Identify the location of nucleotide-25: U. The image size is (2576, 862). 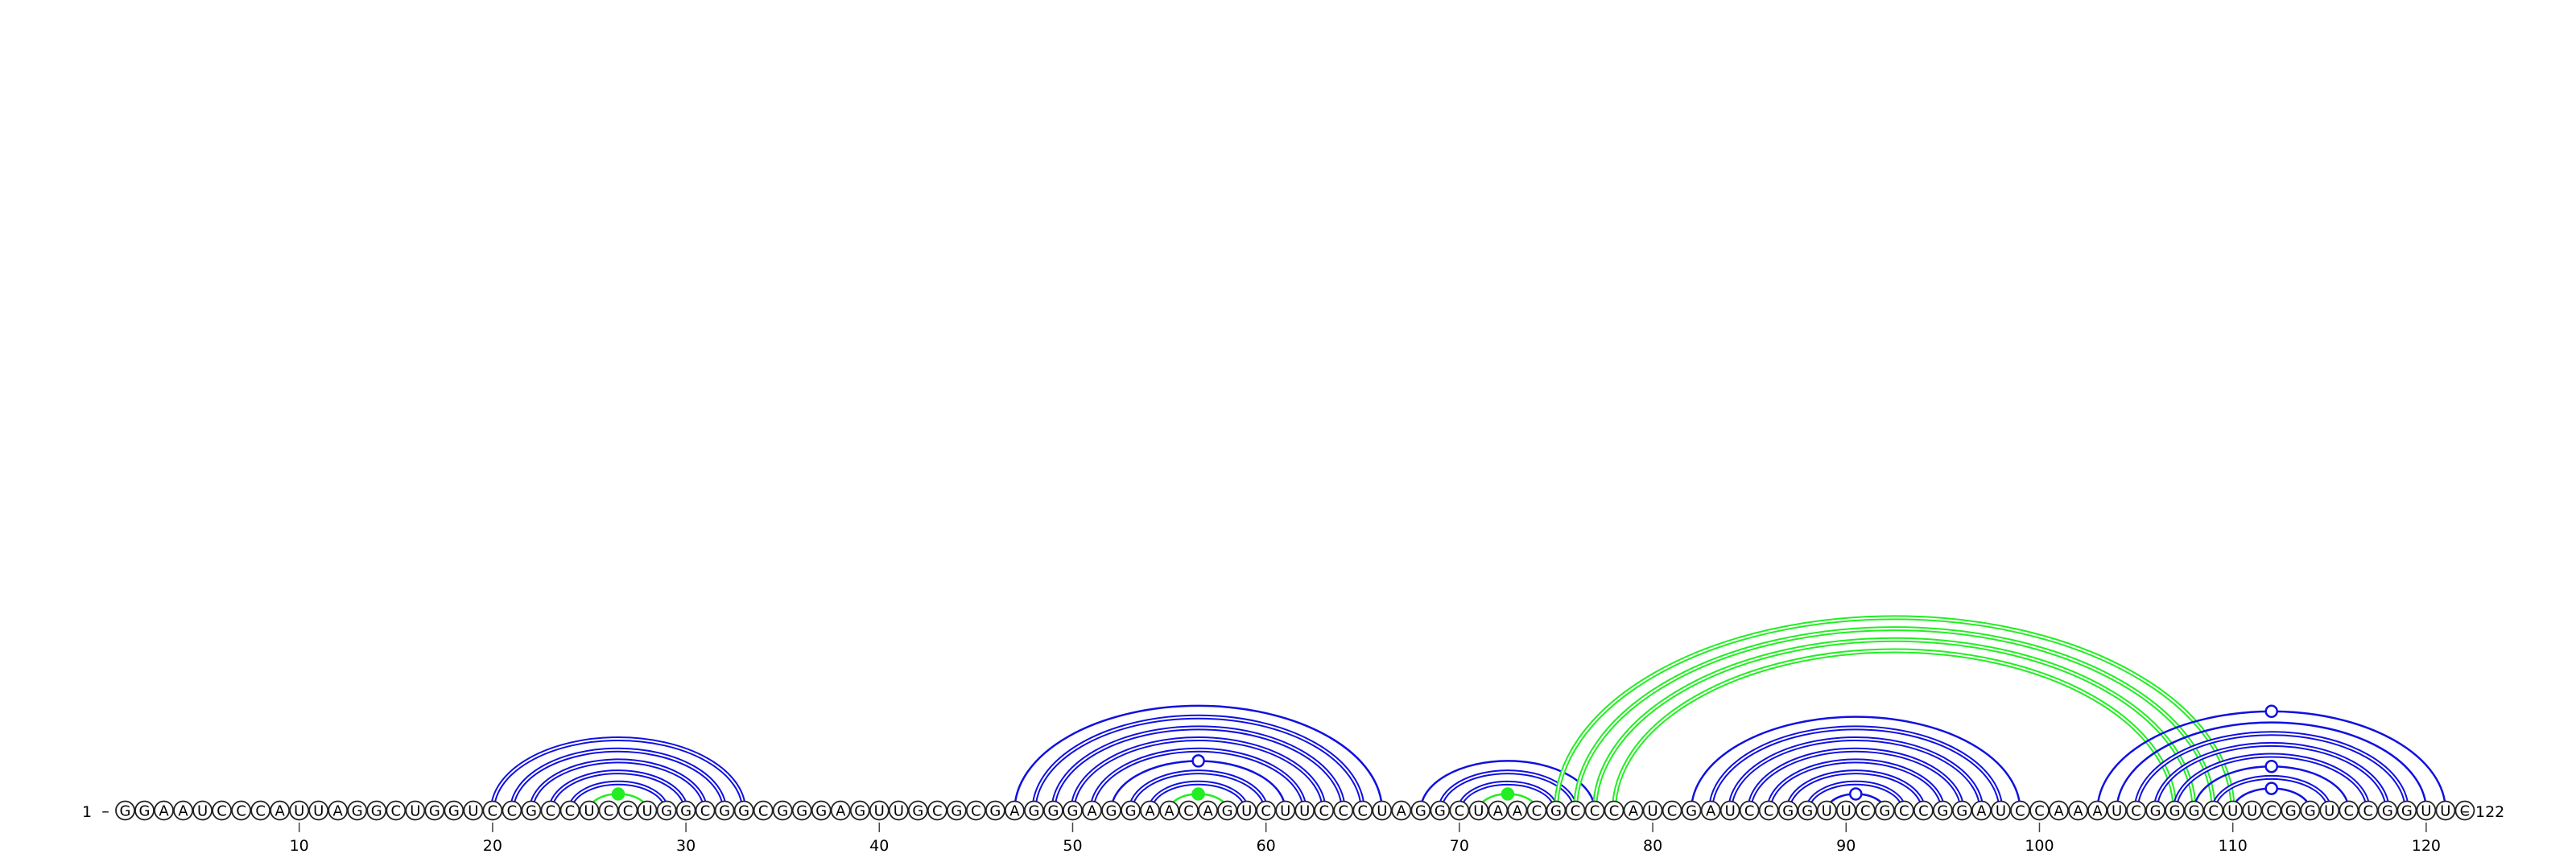
(589, 810).